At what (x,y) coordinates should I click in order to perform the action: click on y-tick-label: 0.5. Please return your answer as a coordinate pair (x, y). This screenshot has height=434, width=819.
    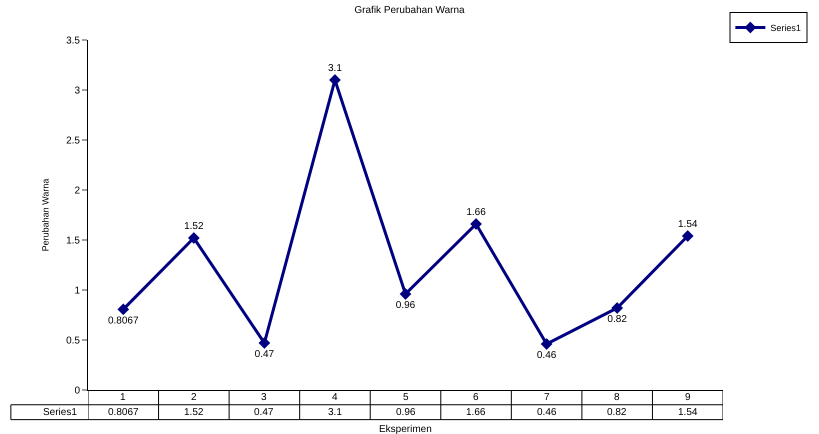
    Looking at the image, I should click on (73, 341).